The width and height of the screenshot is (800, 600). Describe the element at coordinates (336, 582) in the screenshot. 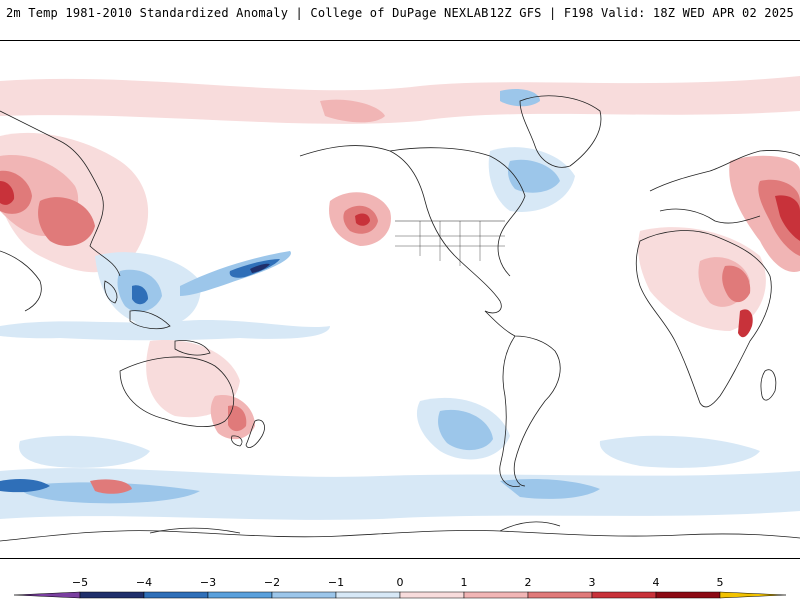

I see `colorbar-tick-label: −1` at that location.